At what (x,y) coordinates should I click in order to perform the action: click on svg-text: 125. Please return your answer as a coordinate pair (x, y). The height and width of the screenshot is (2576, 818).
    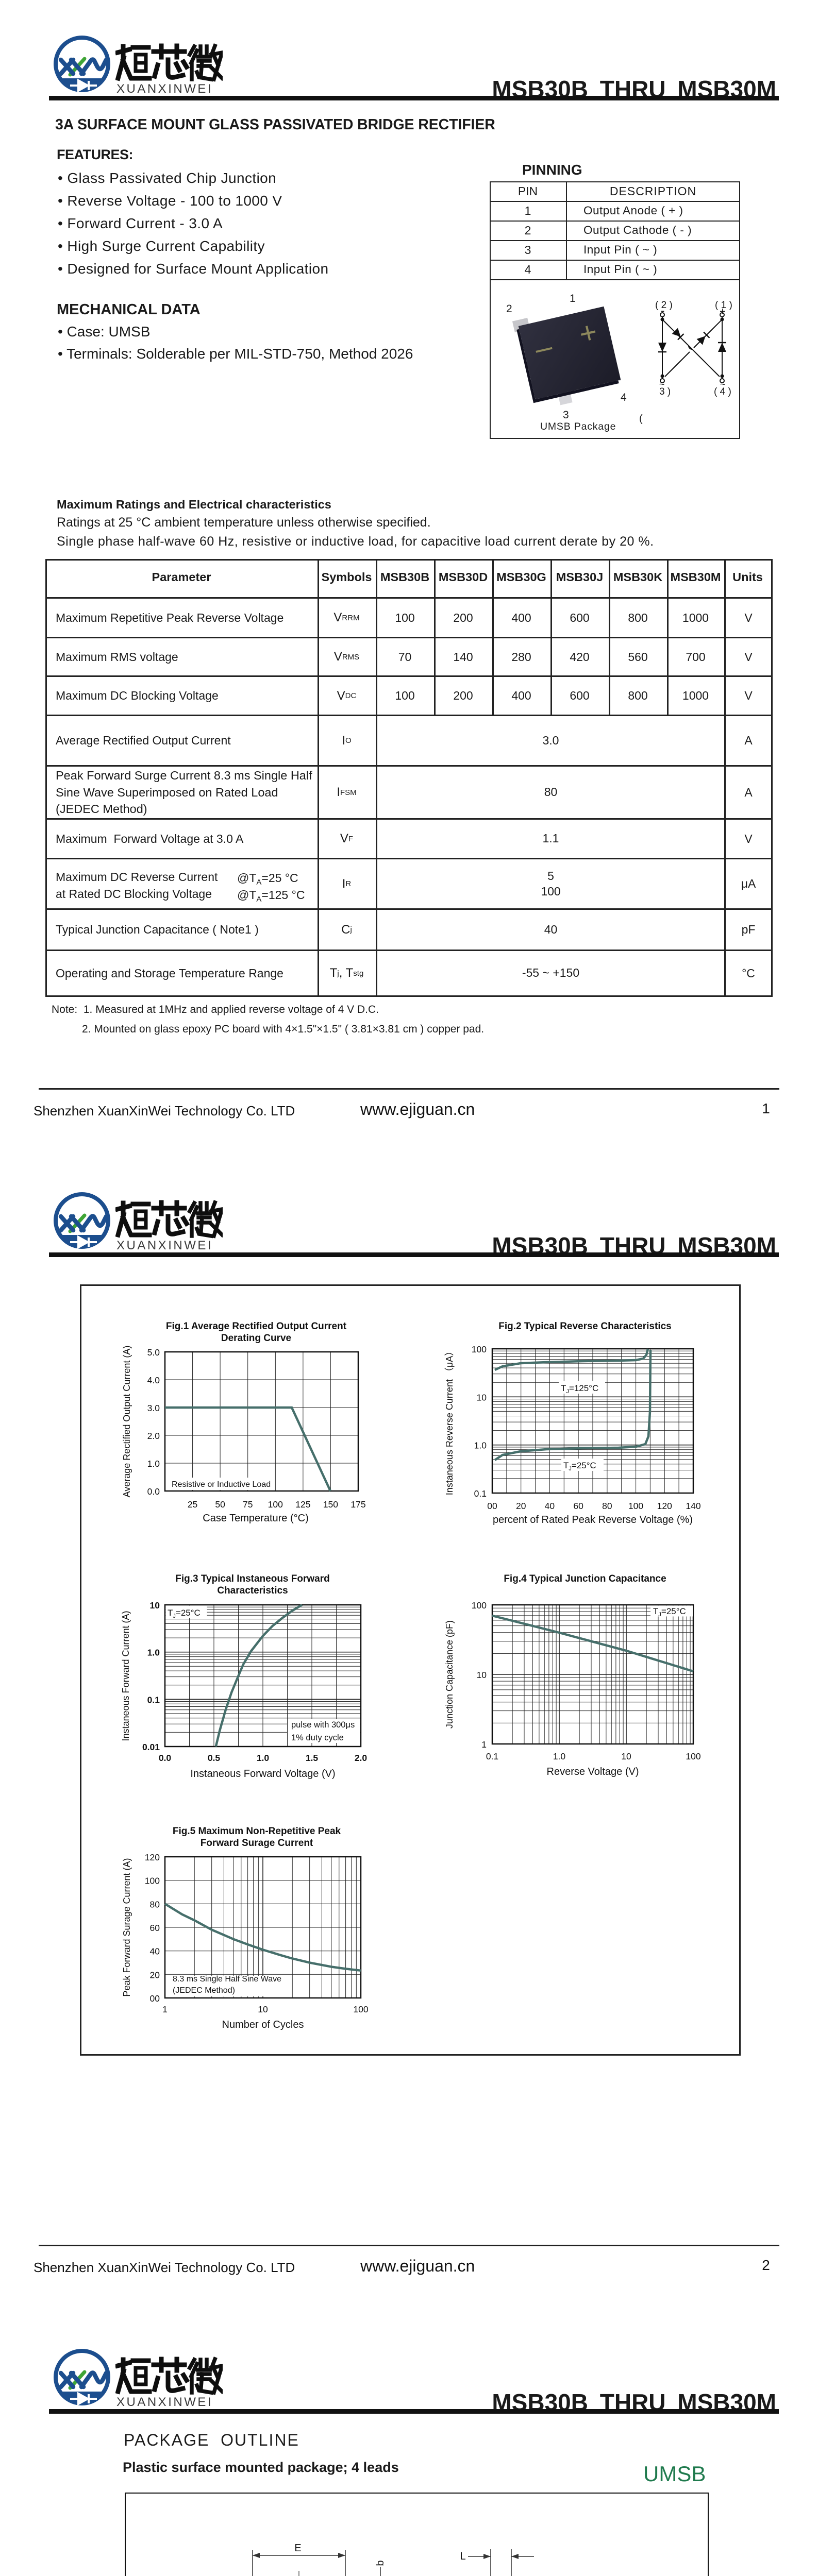
    Looking at the image, I should click on (302, 1504).